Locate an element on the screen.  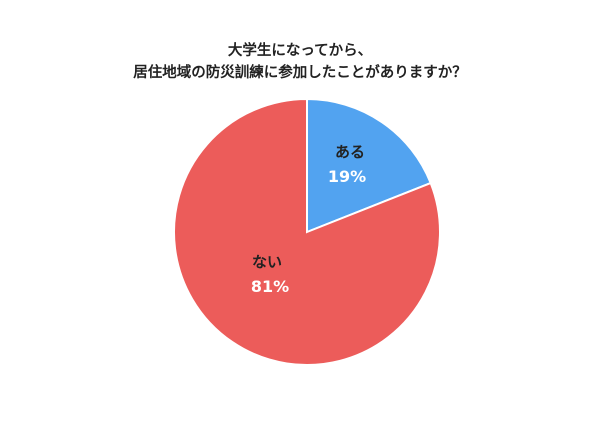
slice-value-no: 81% is located at coordinates (270, 286).